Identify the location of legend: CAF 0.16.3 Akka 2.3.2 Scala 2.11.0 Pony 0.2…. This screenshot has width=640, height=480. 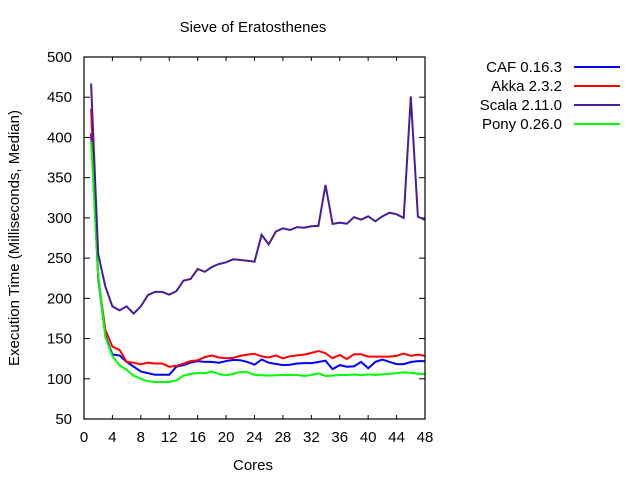
(550, 96).